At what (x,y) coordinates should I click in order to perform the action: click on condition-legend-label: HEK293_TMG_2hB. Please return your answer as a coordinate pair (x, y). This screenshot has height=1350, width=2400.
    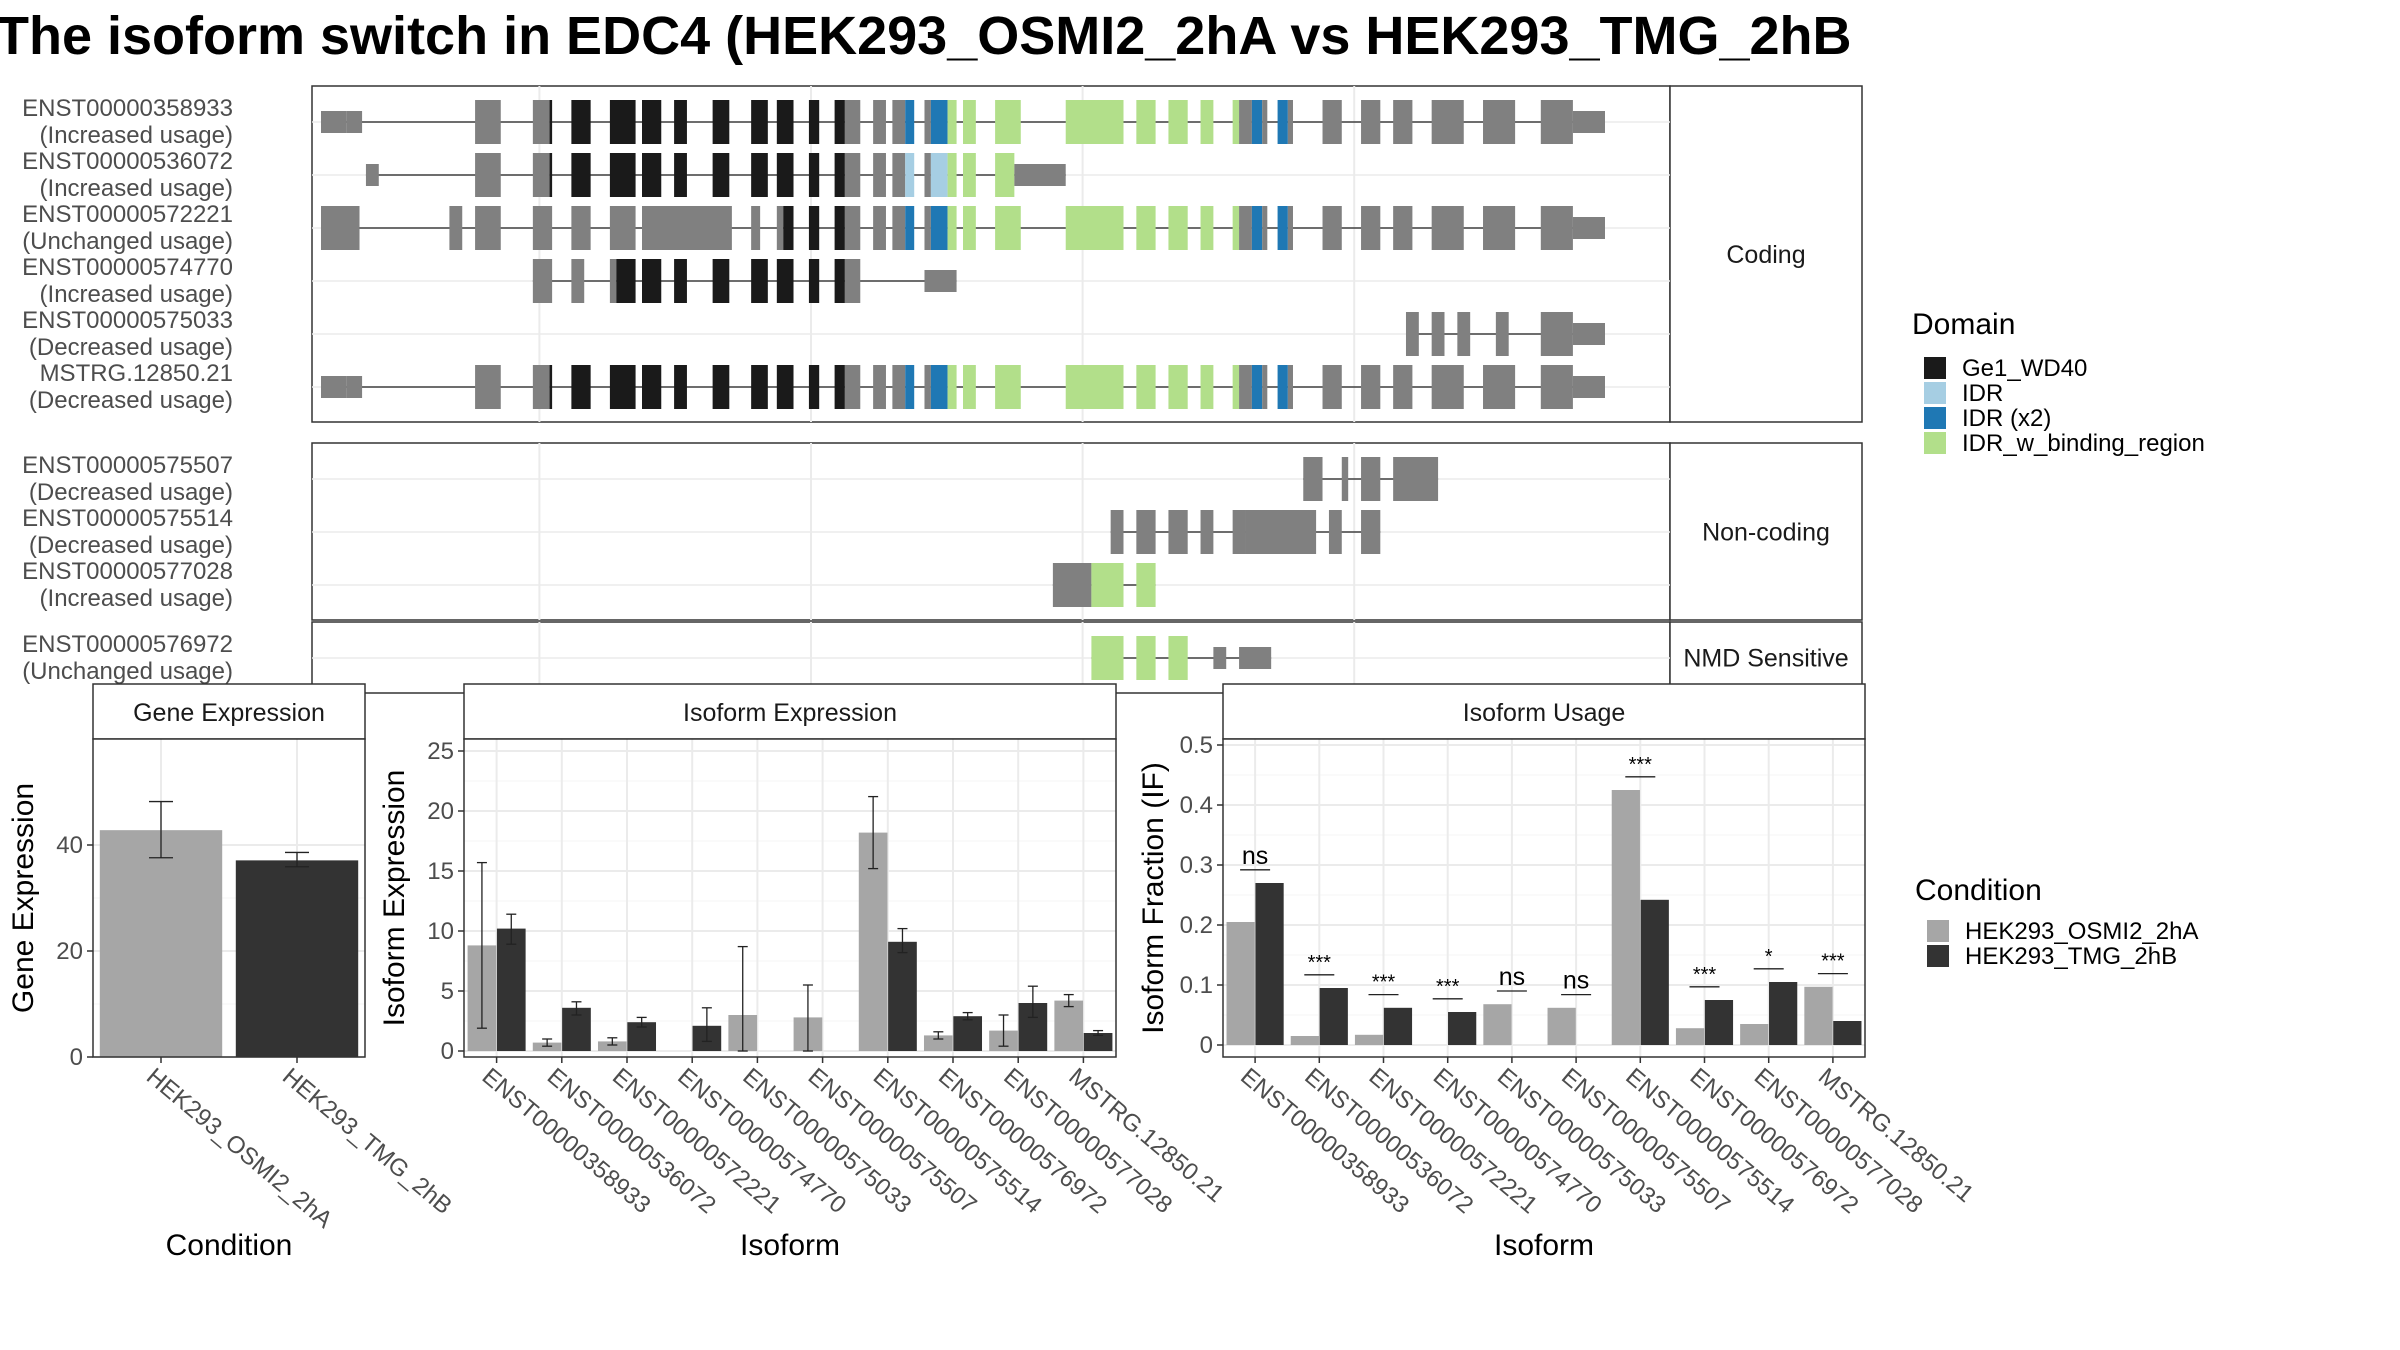
    Looking at the image, I should click on (2071, 956).